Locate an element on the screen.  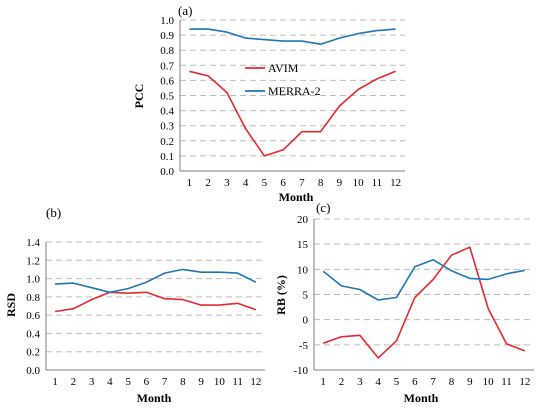
y-tick-label: 20 is located at coordinates (303, 220).